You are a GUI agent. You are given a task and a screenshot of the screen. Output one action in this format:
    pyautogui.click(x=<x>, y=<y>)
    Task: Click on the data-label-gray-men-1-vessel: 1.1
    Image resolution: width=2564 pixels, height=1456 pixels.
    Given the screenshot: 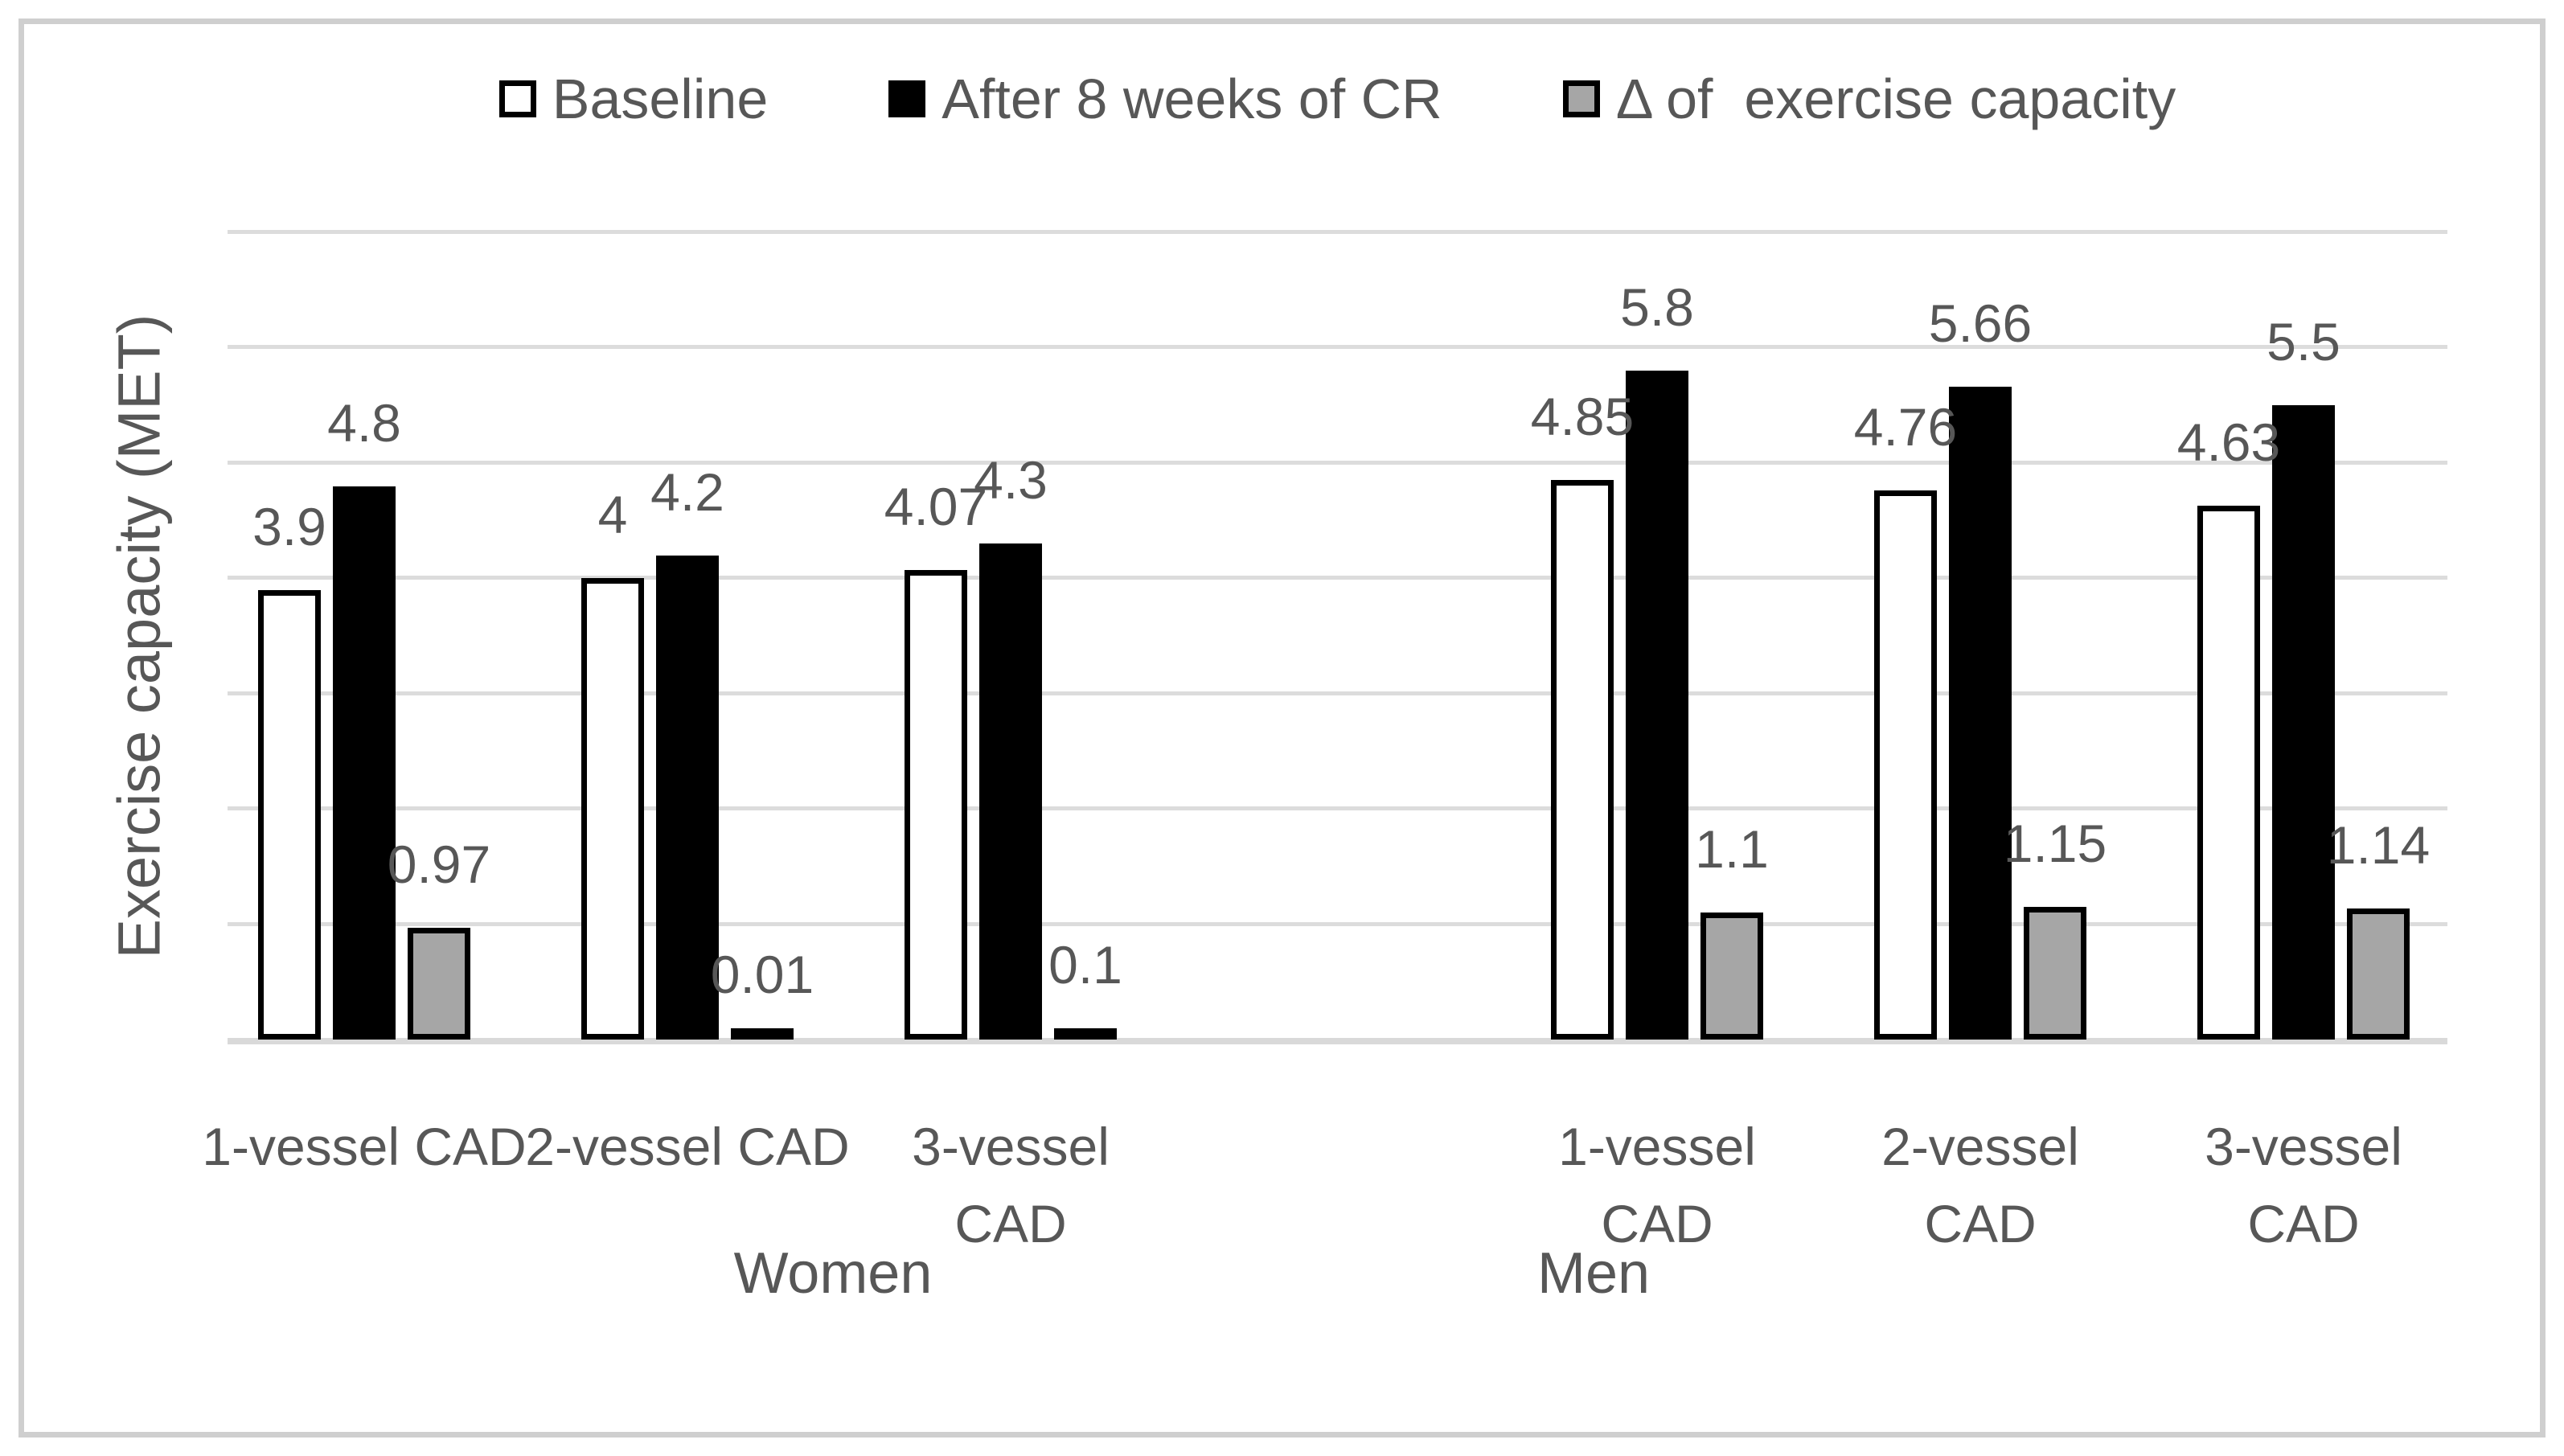 What is the action you would take?
    pyautogui.click(x=1732, y=849)
    